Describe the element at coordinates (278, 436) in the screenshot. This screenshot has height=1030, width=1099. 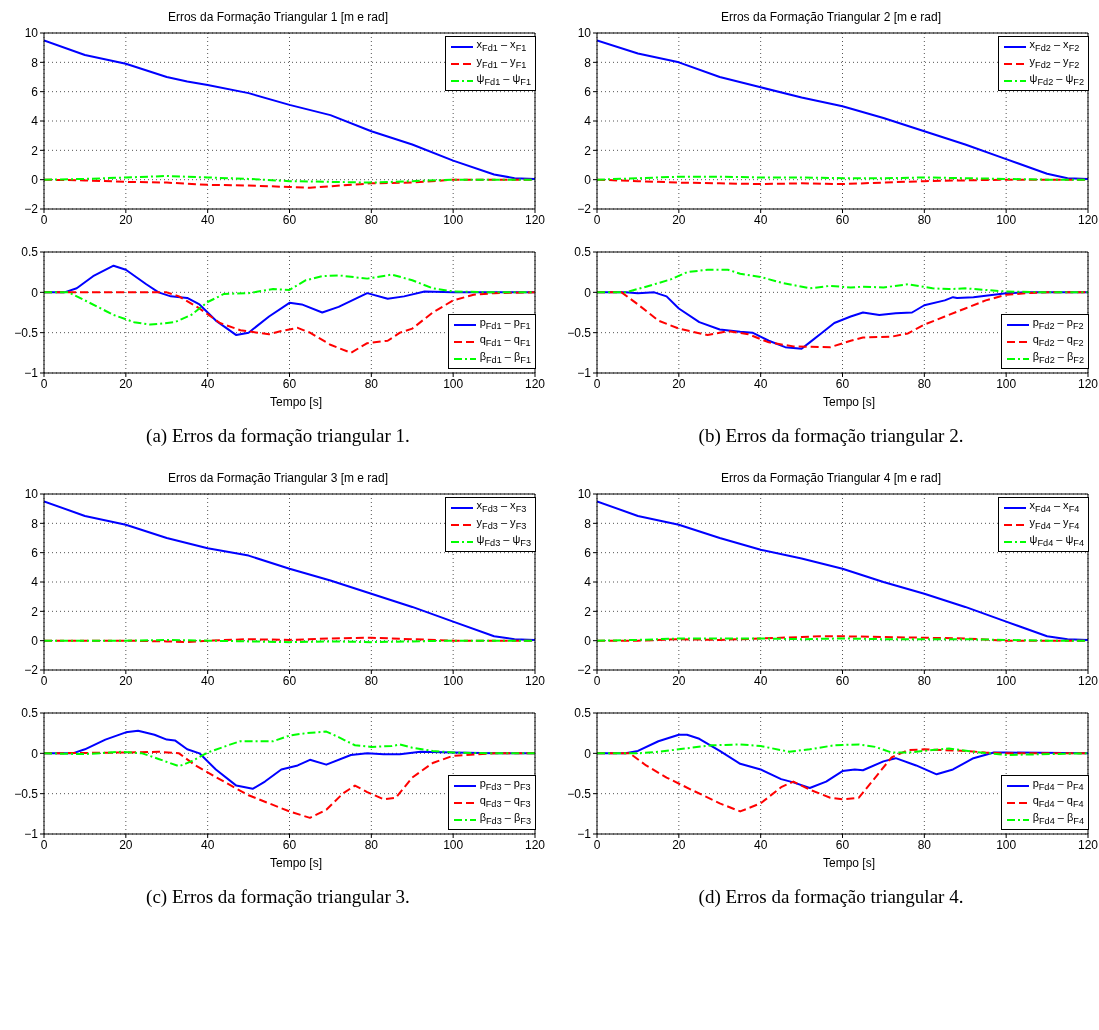
I see `text: (a) Erros da formação triangular 1.` at that location.